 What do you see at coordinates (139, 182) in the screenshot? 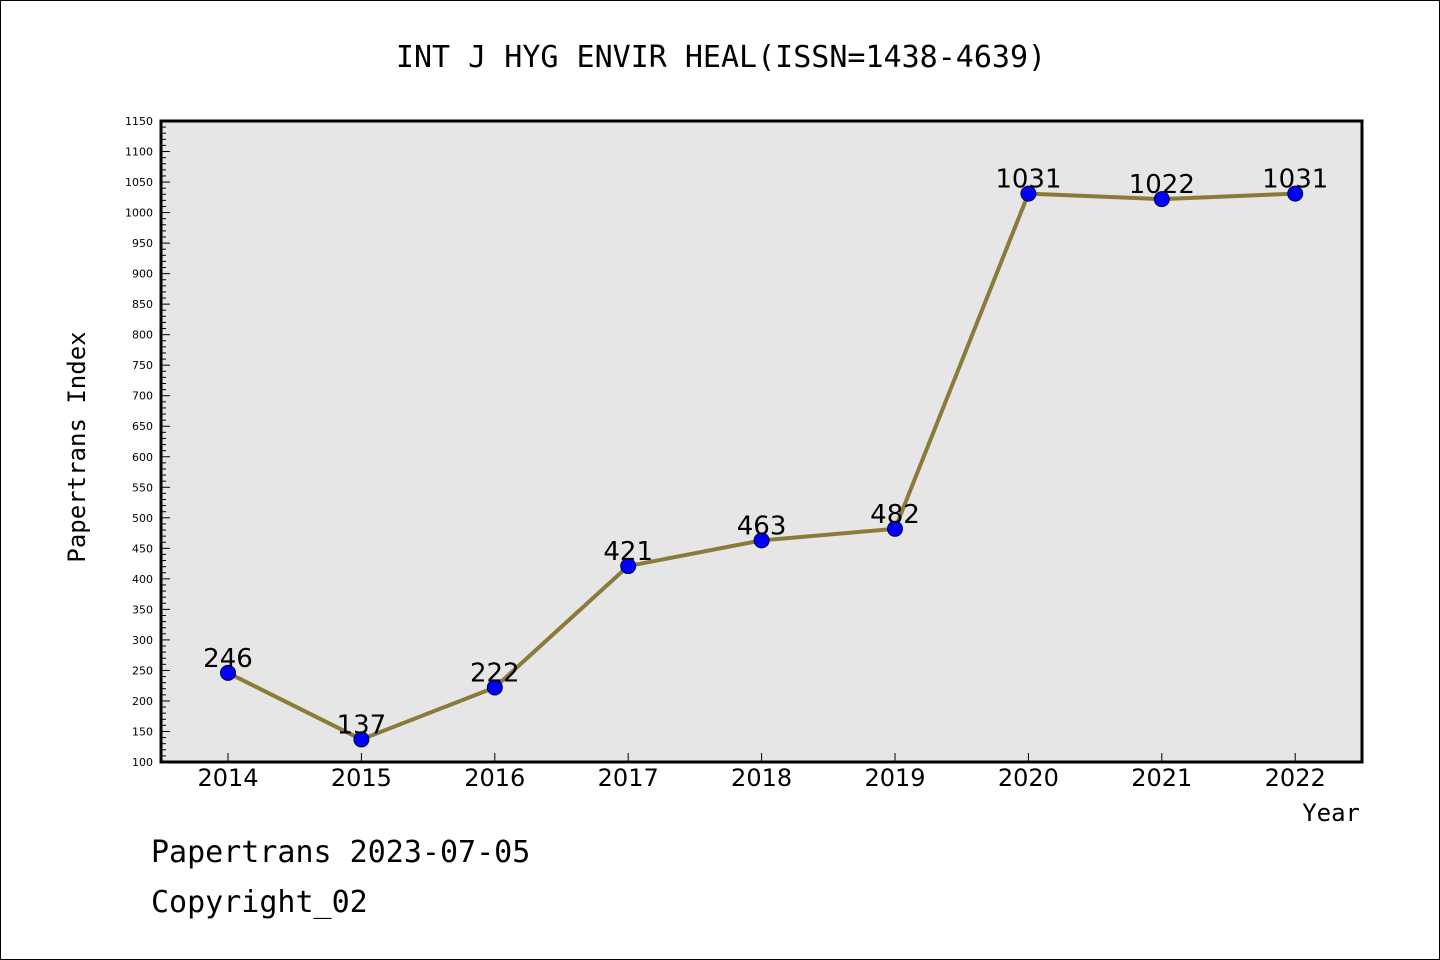
I see `y-tick-label: 1050` at bounding box center [139, 182].